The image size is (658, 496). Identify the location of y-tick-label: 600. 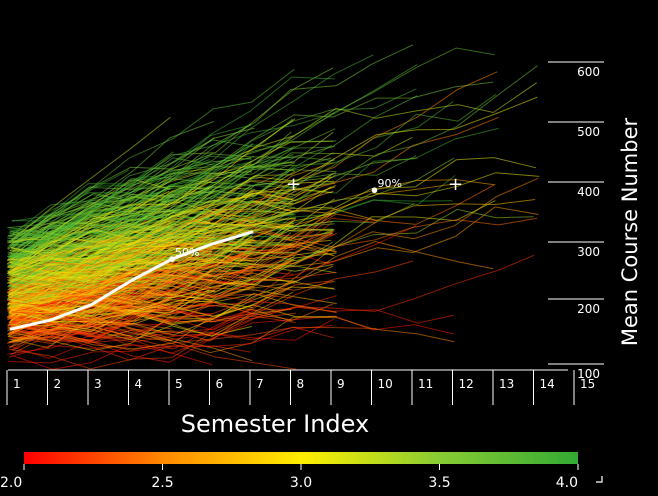
(588, 72).